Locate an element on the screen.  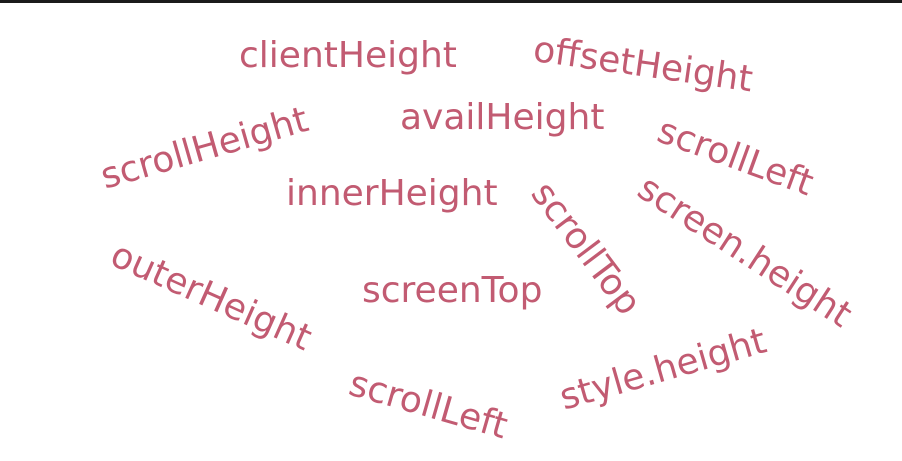
word-style-height: style.height is located at coordinates (663, 369).